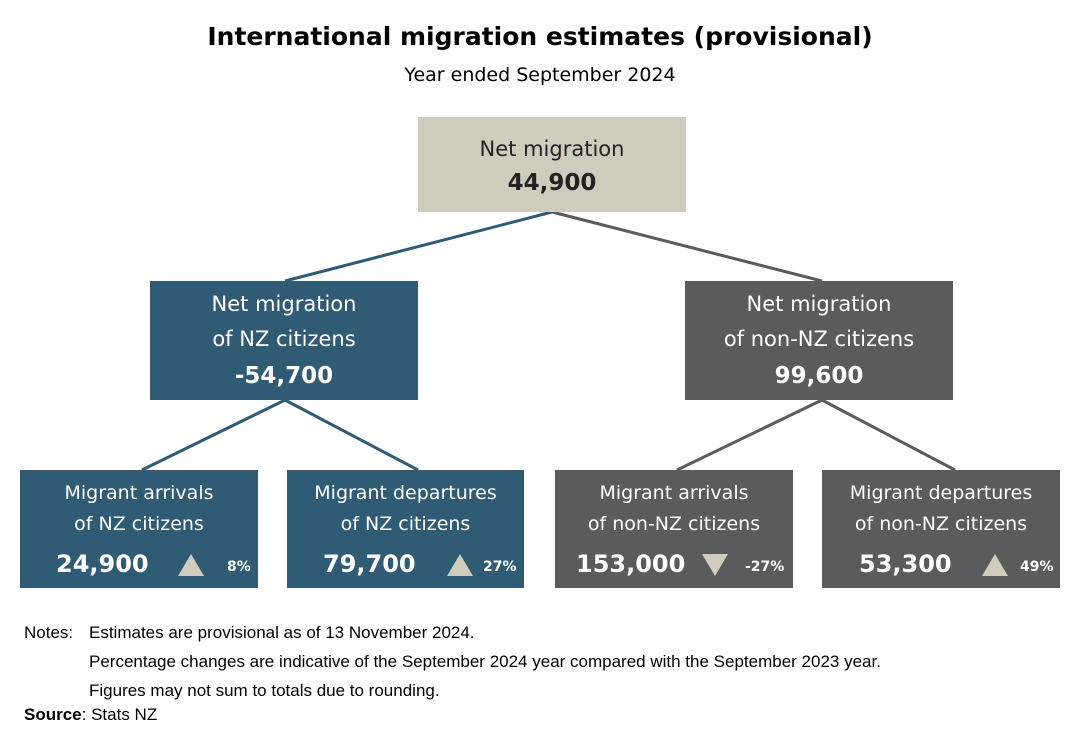  I want to click on nz-arrivals-label-1: Migrant arrivals, so click(139, 493).